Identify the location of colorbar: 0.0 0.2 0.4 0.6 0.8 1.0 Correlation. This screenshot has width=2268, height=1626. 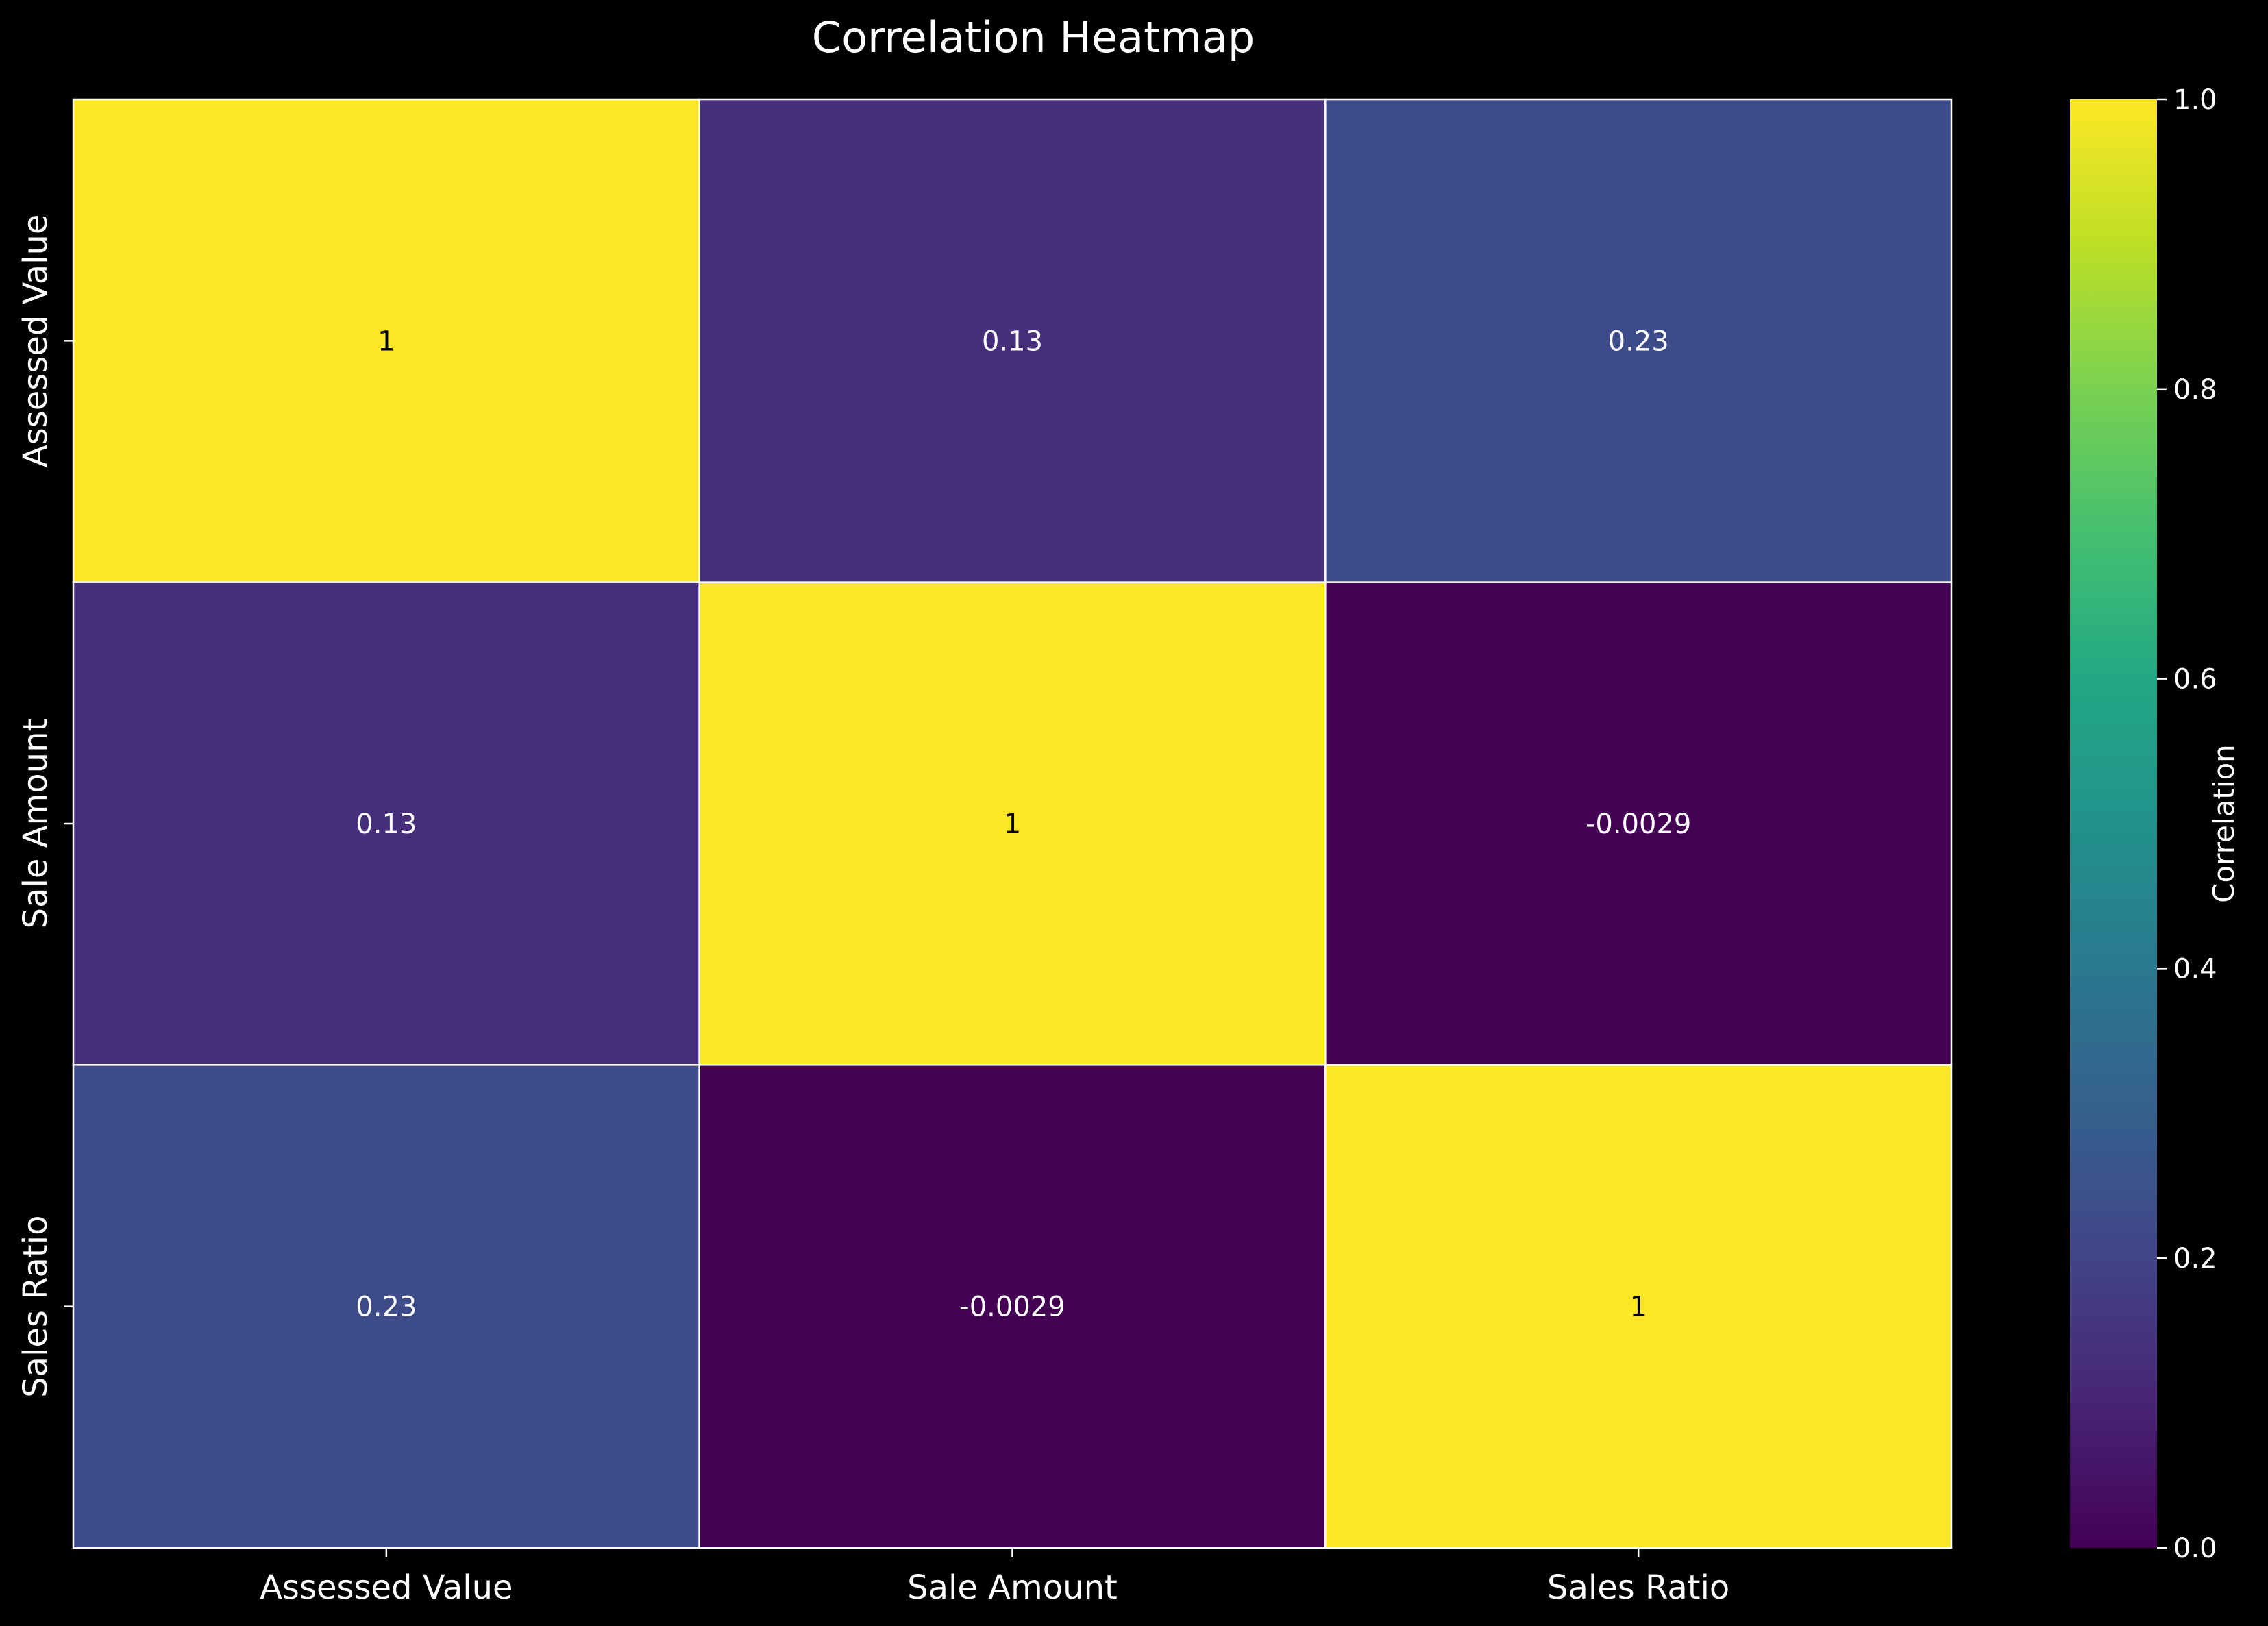
(2155, 824).